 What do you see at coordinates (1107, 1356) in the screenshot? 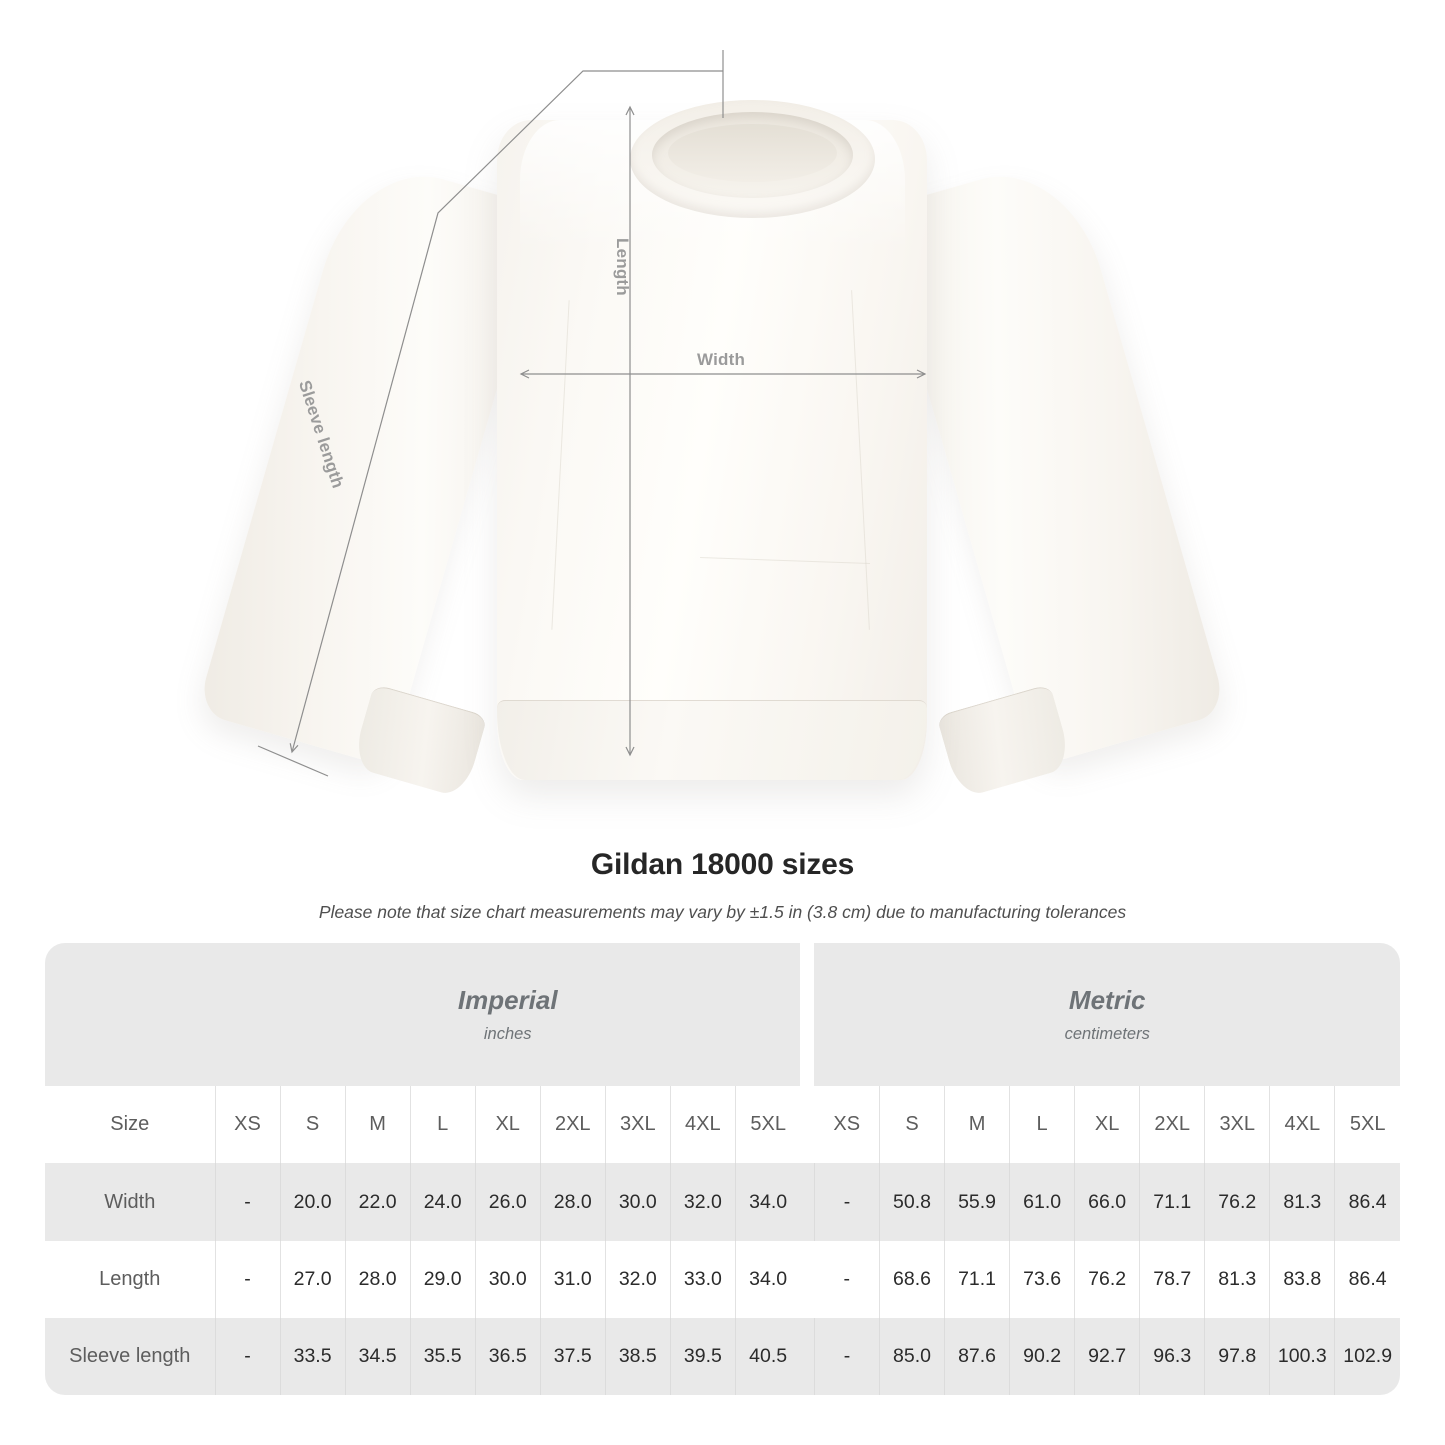
I see `table-cell: 92.7` at bounding box center [1107, 1356].